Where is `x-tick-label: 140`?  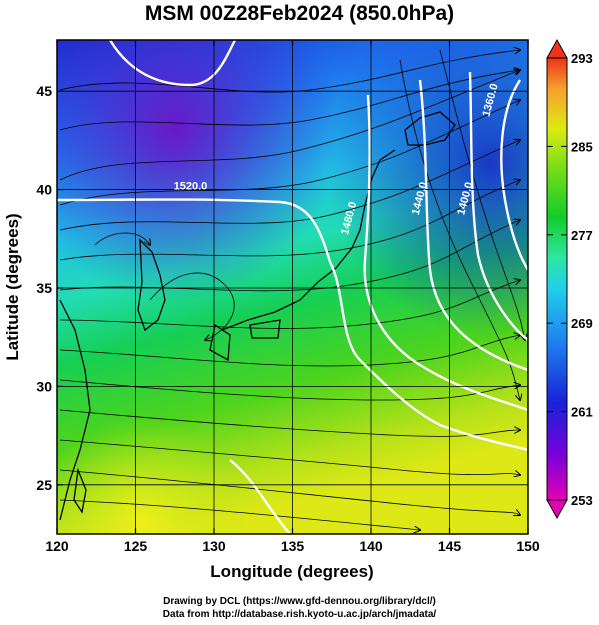
x-tick-label: 140 is located at coordinates (371, 546).